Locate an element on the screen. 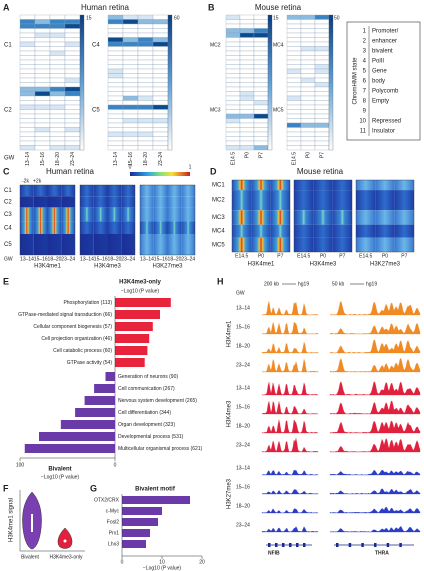 The height and width of the screenshot is (571, 424). chart-title: H3K4me3-only is located at coordinates (140, 283).